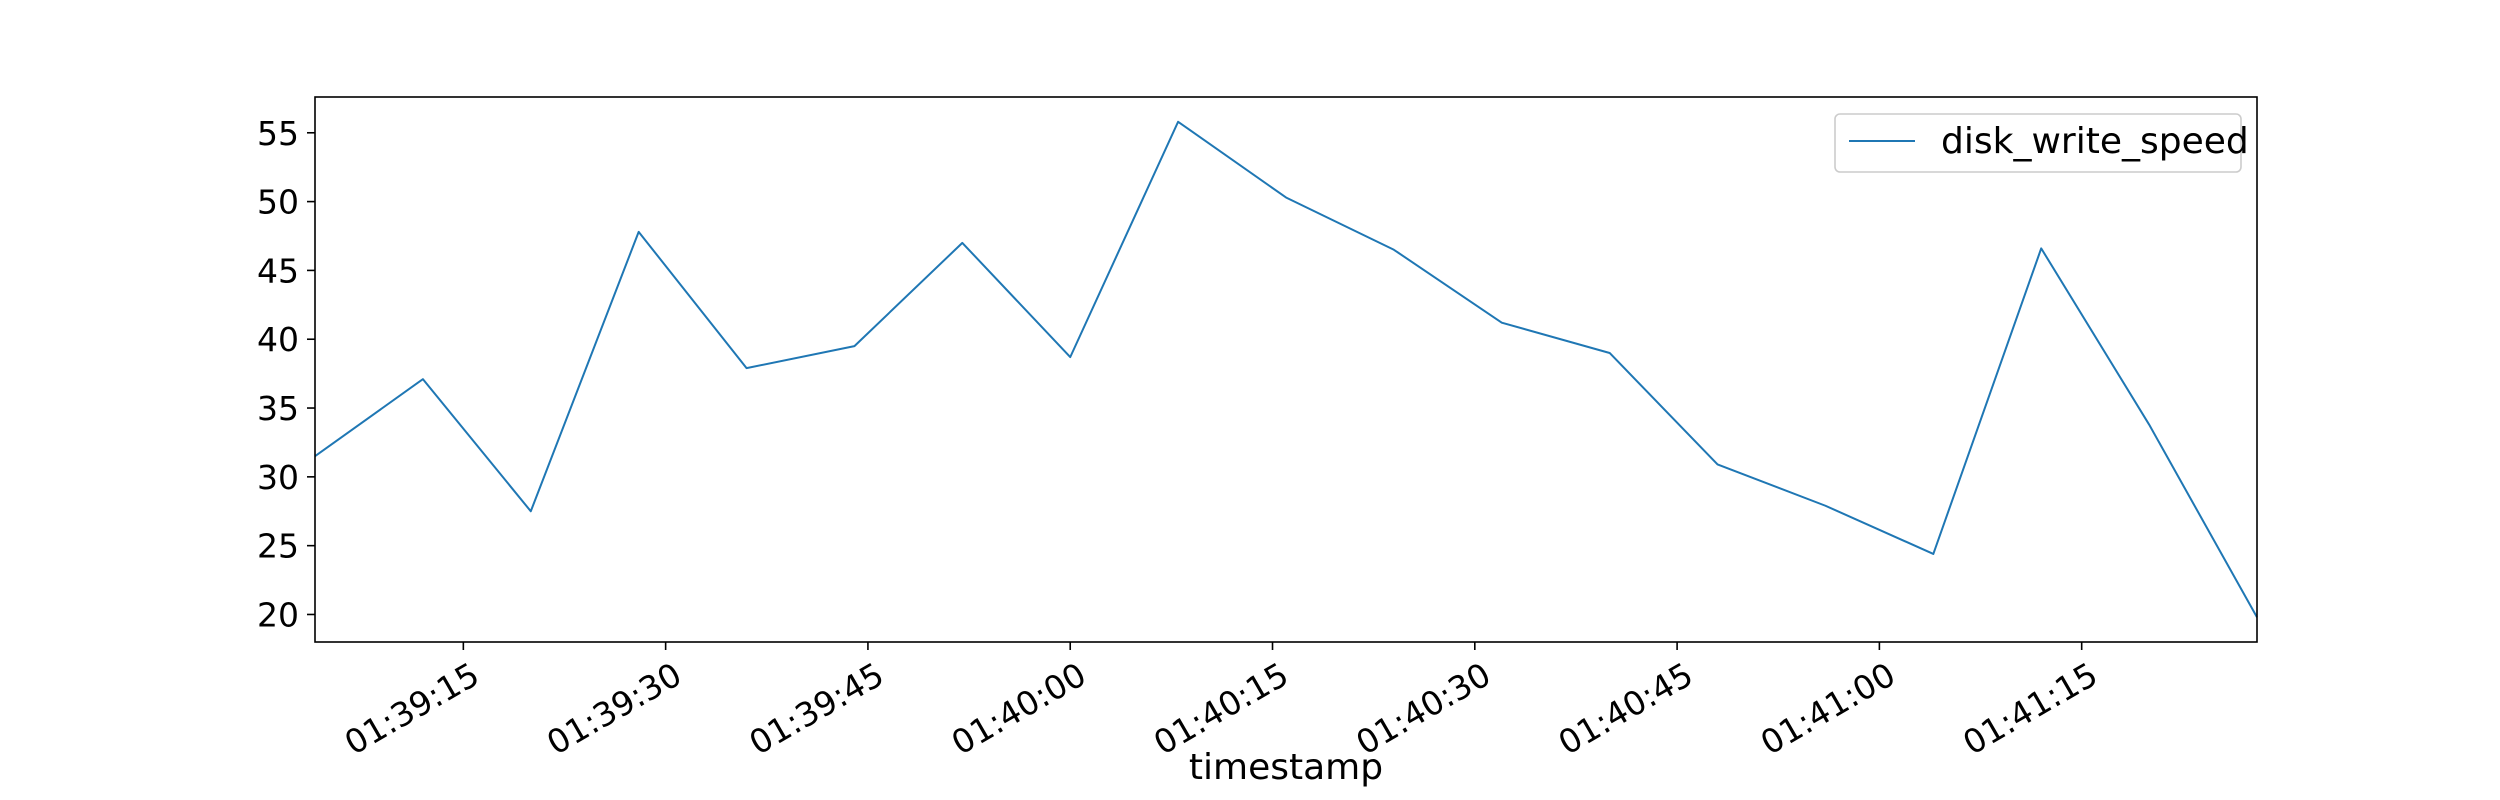 The width and height of the screenshot is (2500, 800). I want to click on x-tick-label: 01:40:45, so click(1626, 709).